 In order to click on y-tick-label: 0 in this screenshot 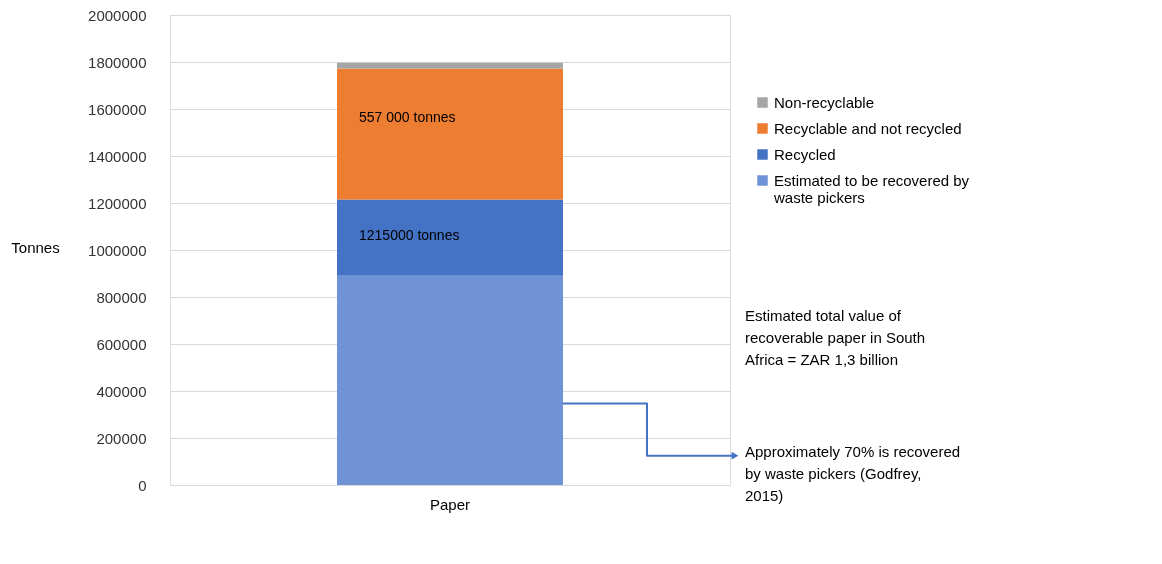, I will do `click(142, 485)`.